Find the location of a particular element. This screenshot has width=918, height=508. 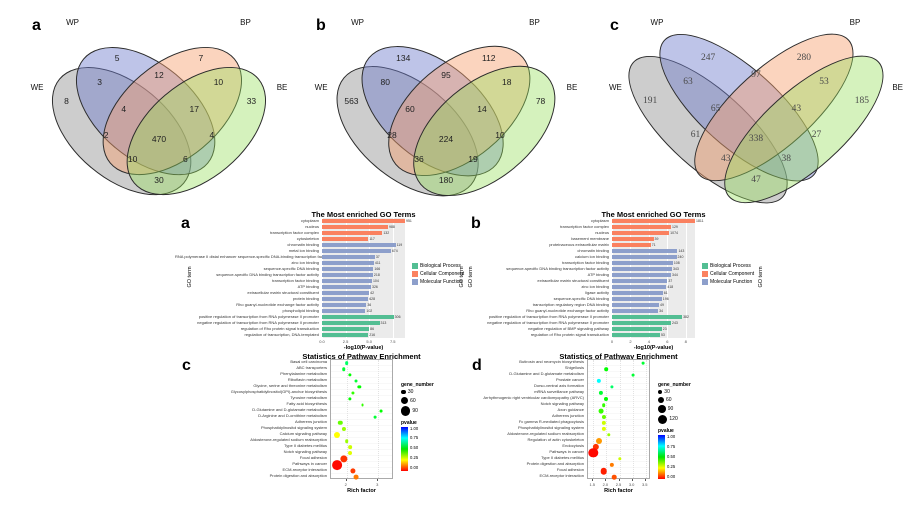

venn-region-value-bp: 112 is located at coordinates (488, 57).